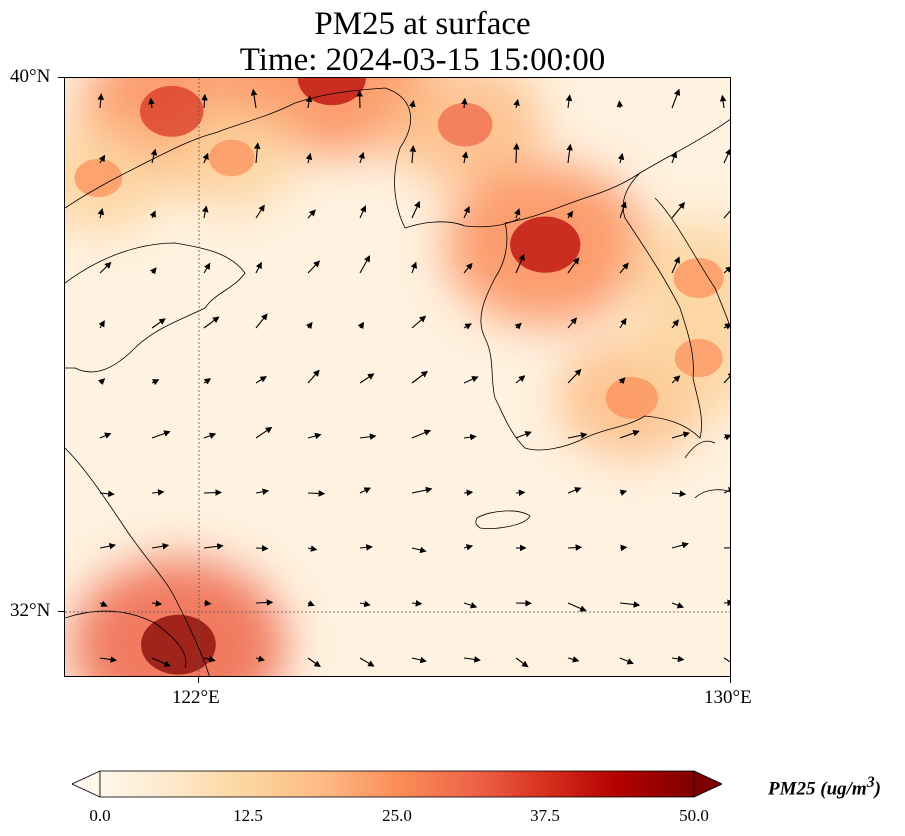 The width and height of the screenshot is (905, 836). I want to click on lat-tick-40n, so click(61, 77).